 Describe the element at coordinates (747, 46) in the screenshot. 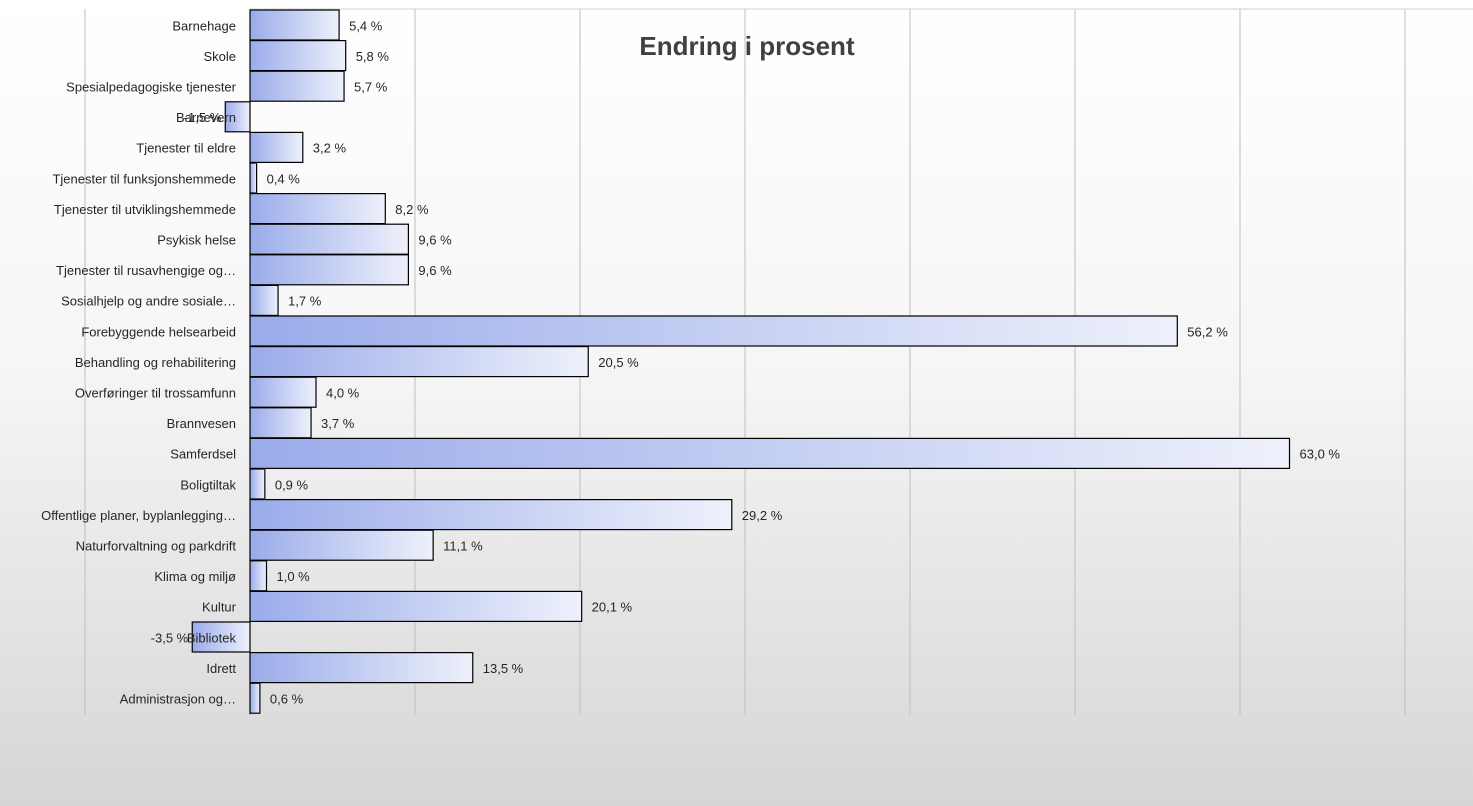

I see `chart-title: Endring i prosent` at that location.